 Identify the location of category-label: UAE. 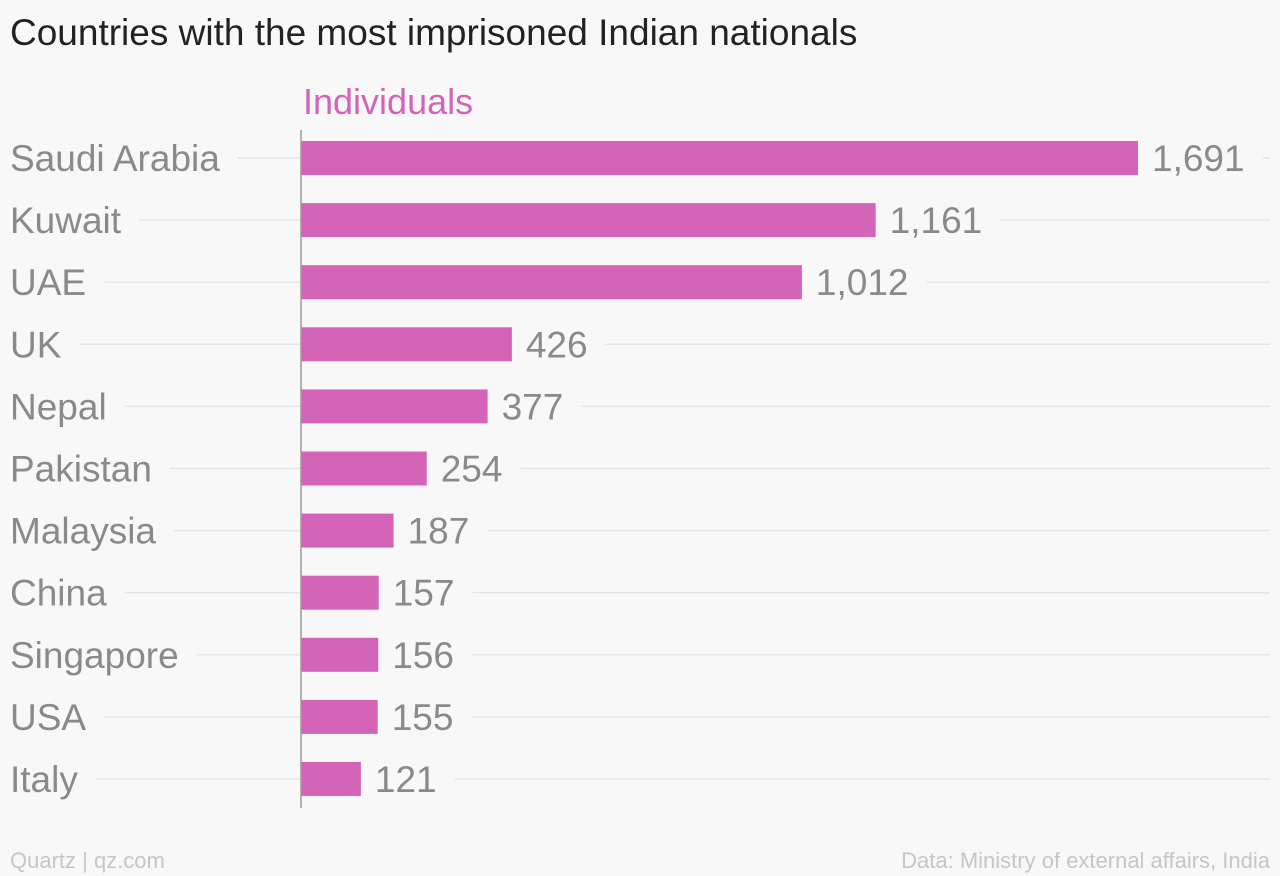
(48, 282).